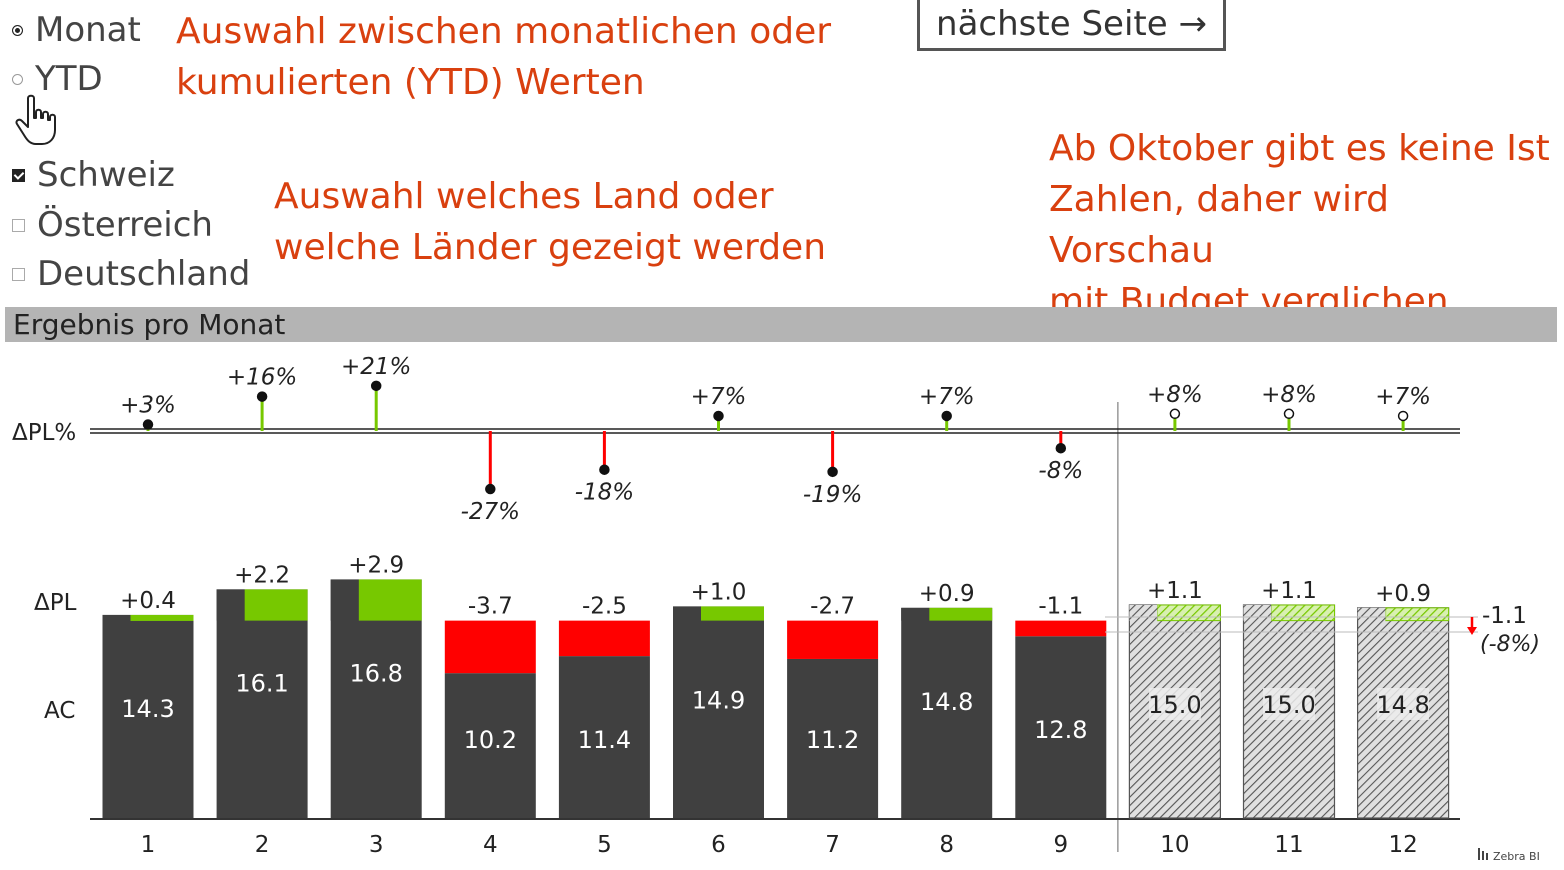 The image size is (1564, 870). I want to click on category-tick-label: 10, so click(1174, 845).